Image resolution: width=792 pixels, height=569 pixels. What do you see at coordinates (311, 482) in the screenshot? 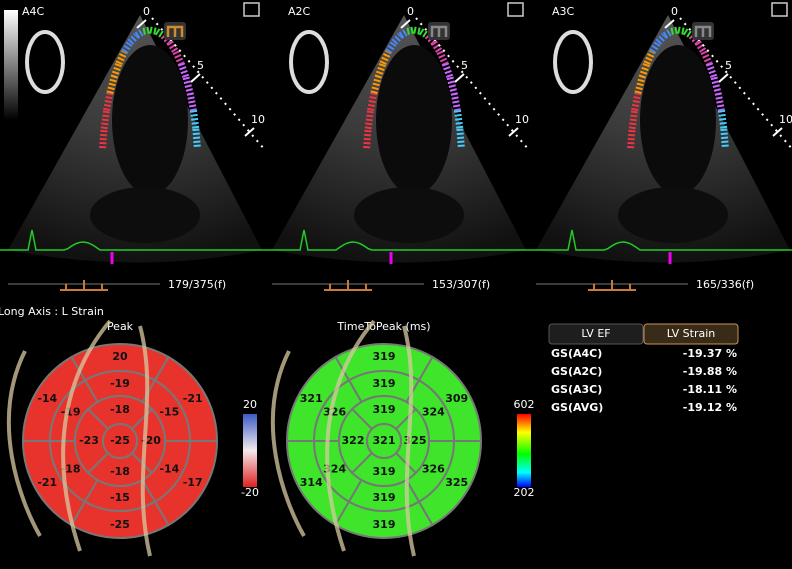
I see `segment-value: 314` at bounding box center [311, 482].